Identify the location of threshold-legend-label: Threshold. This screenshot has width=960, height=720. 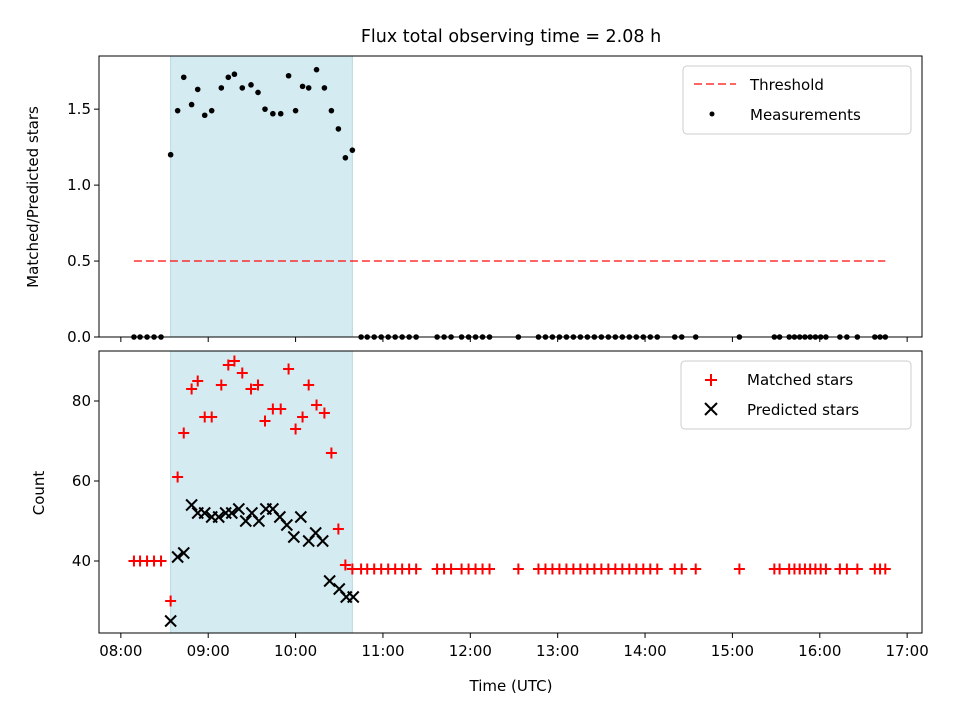
(786, 85).